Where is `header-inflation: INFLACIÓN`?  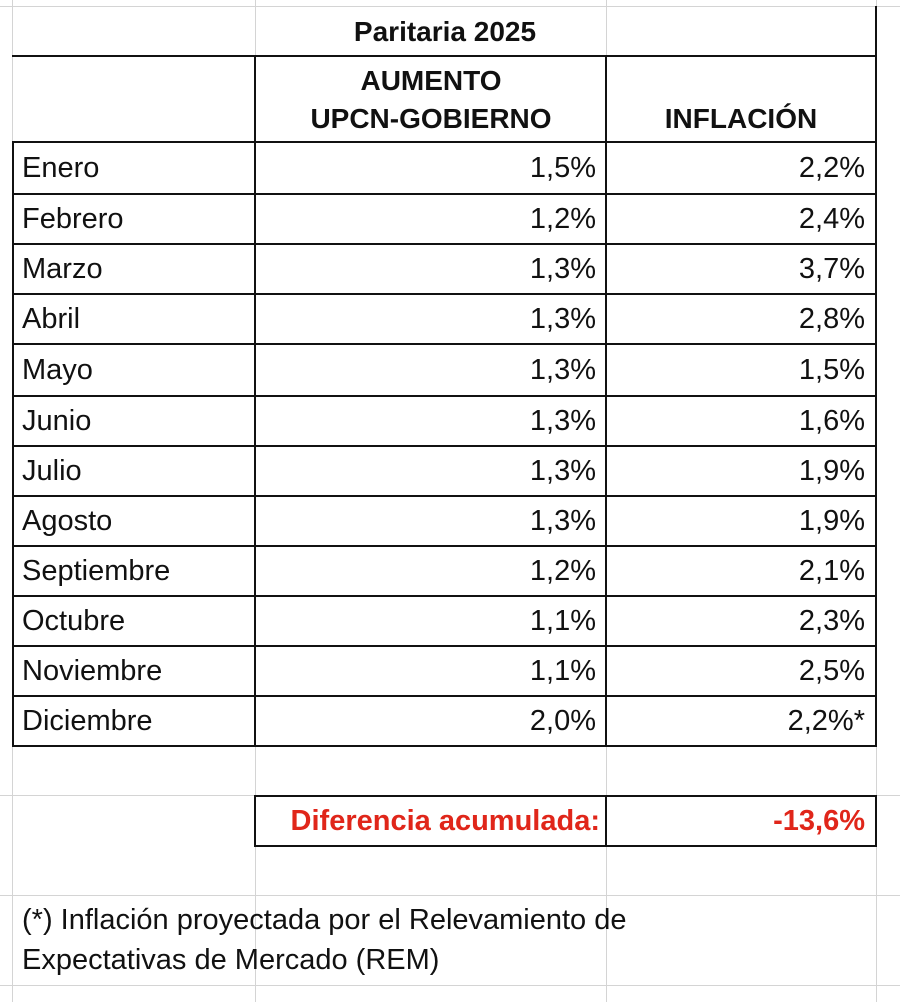 header-inflation: INFLACIÓN is located at coordinates (741, 118).